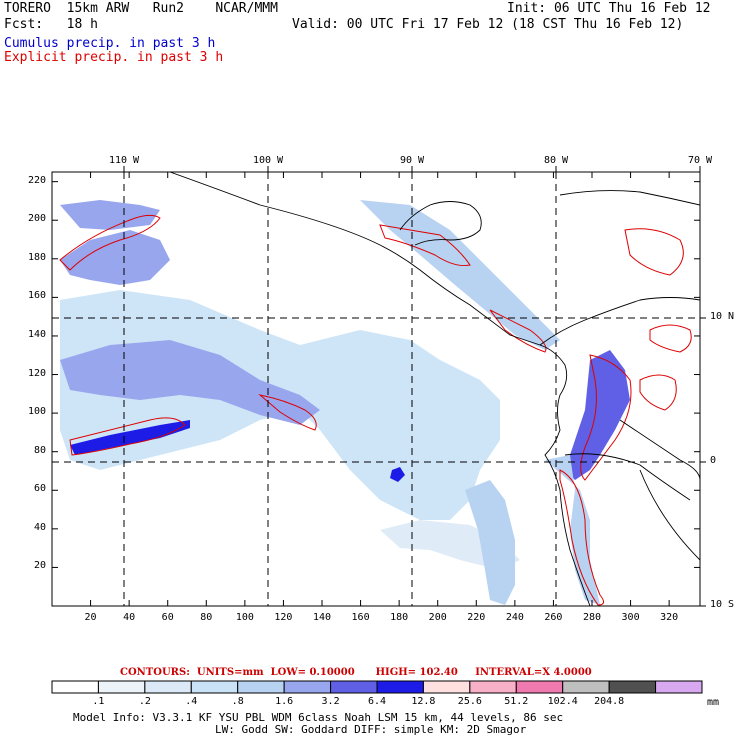  I want to click on shade-central-am, so click(460, 275).